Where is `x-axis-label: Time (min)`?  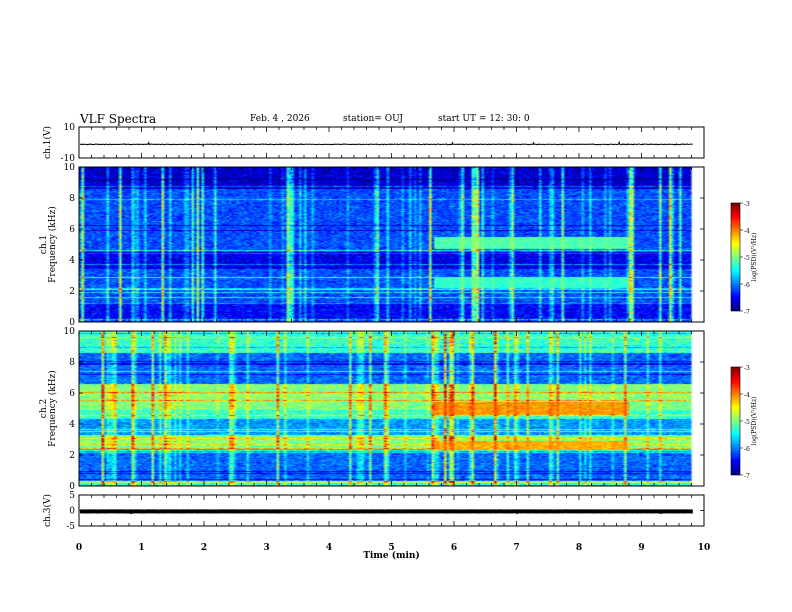
x-axis-label: Time (min) is located at coordinates (391, 555).